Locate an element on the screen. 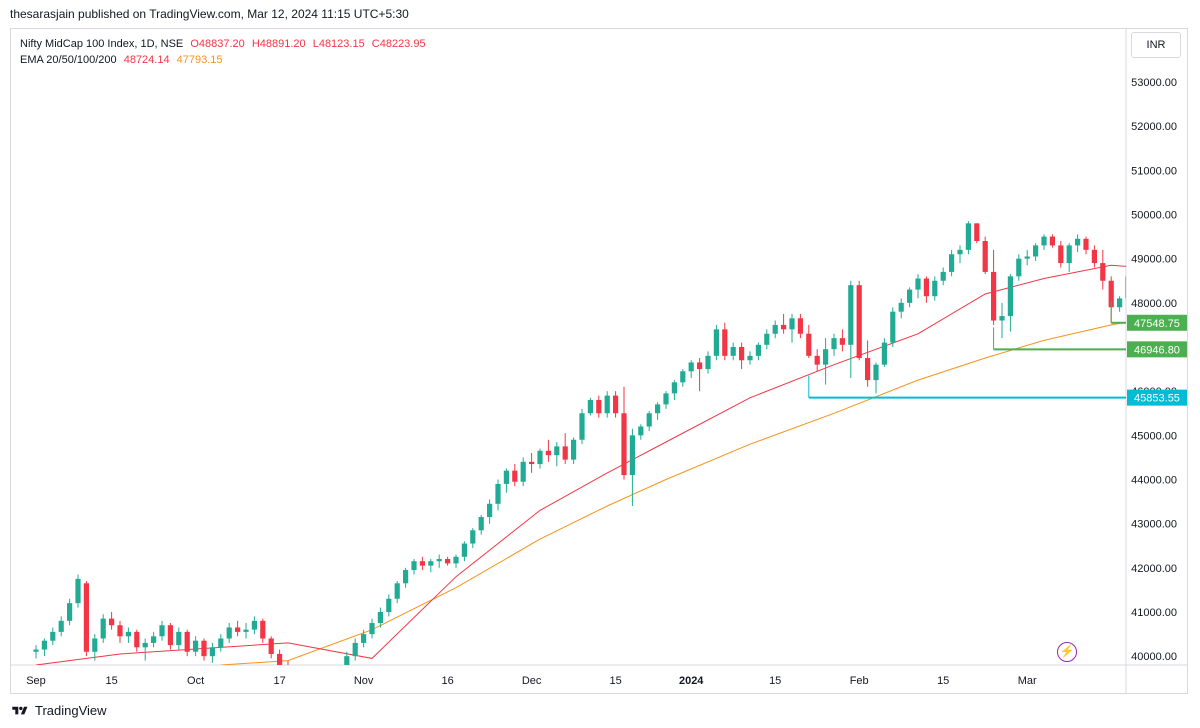  x-tick-label: Dec is located at coordinates (532, 681).